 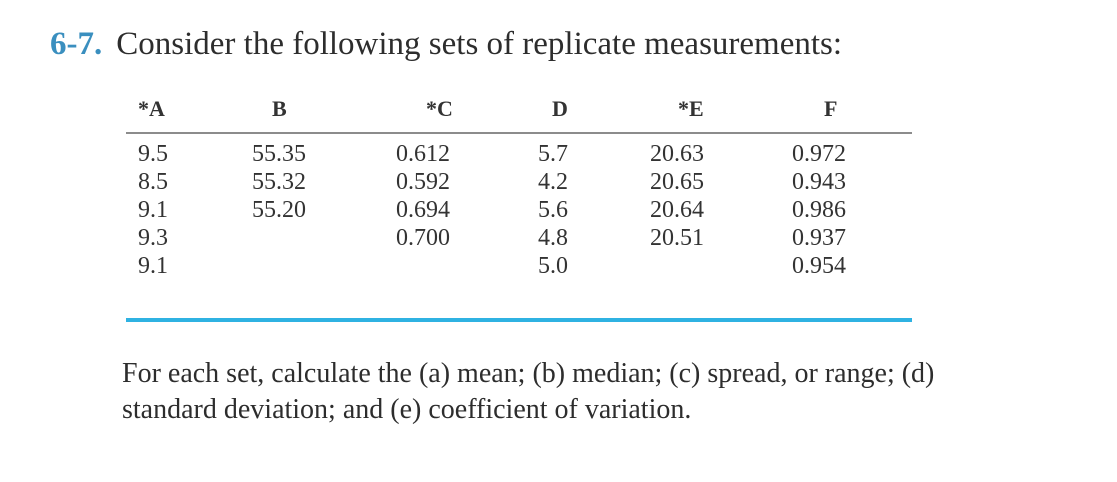 I want to click on table-cell: 5.6, so click(x=553, y=210).